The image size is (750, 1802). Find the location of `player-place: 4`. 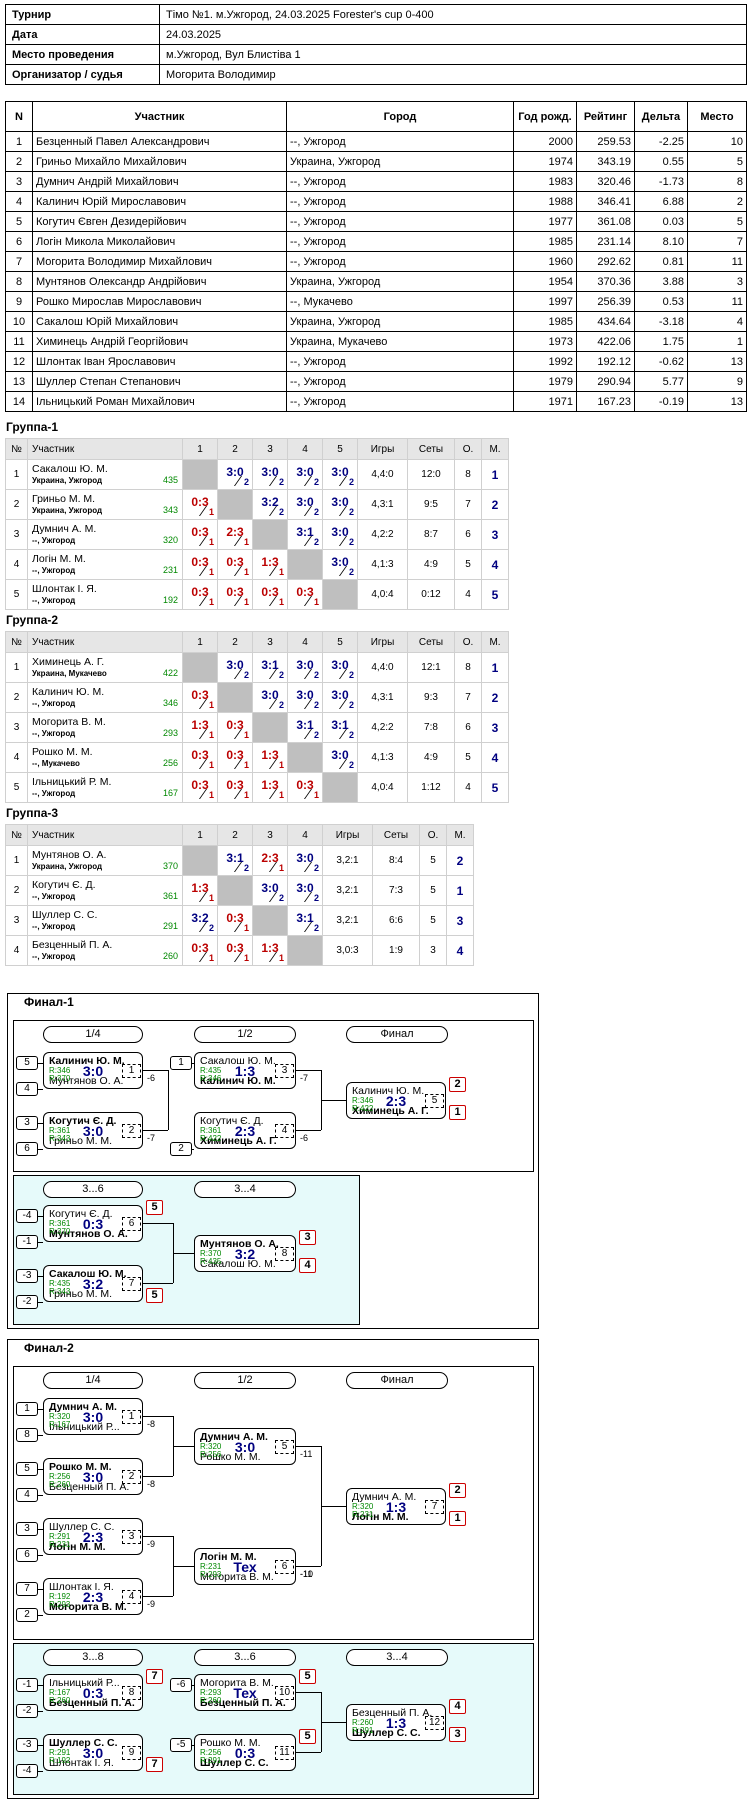

player-place: 4 is located at coordinates (717, 321).